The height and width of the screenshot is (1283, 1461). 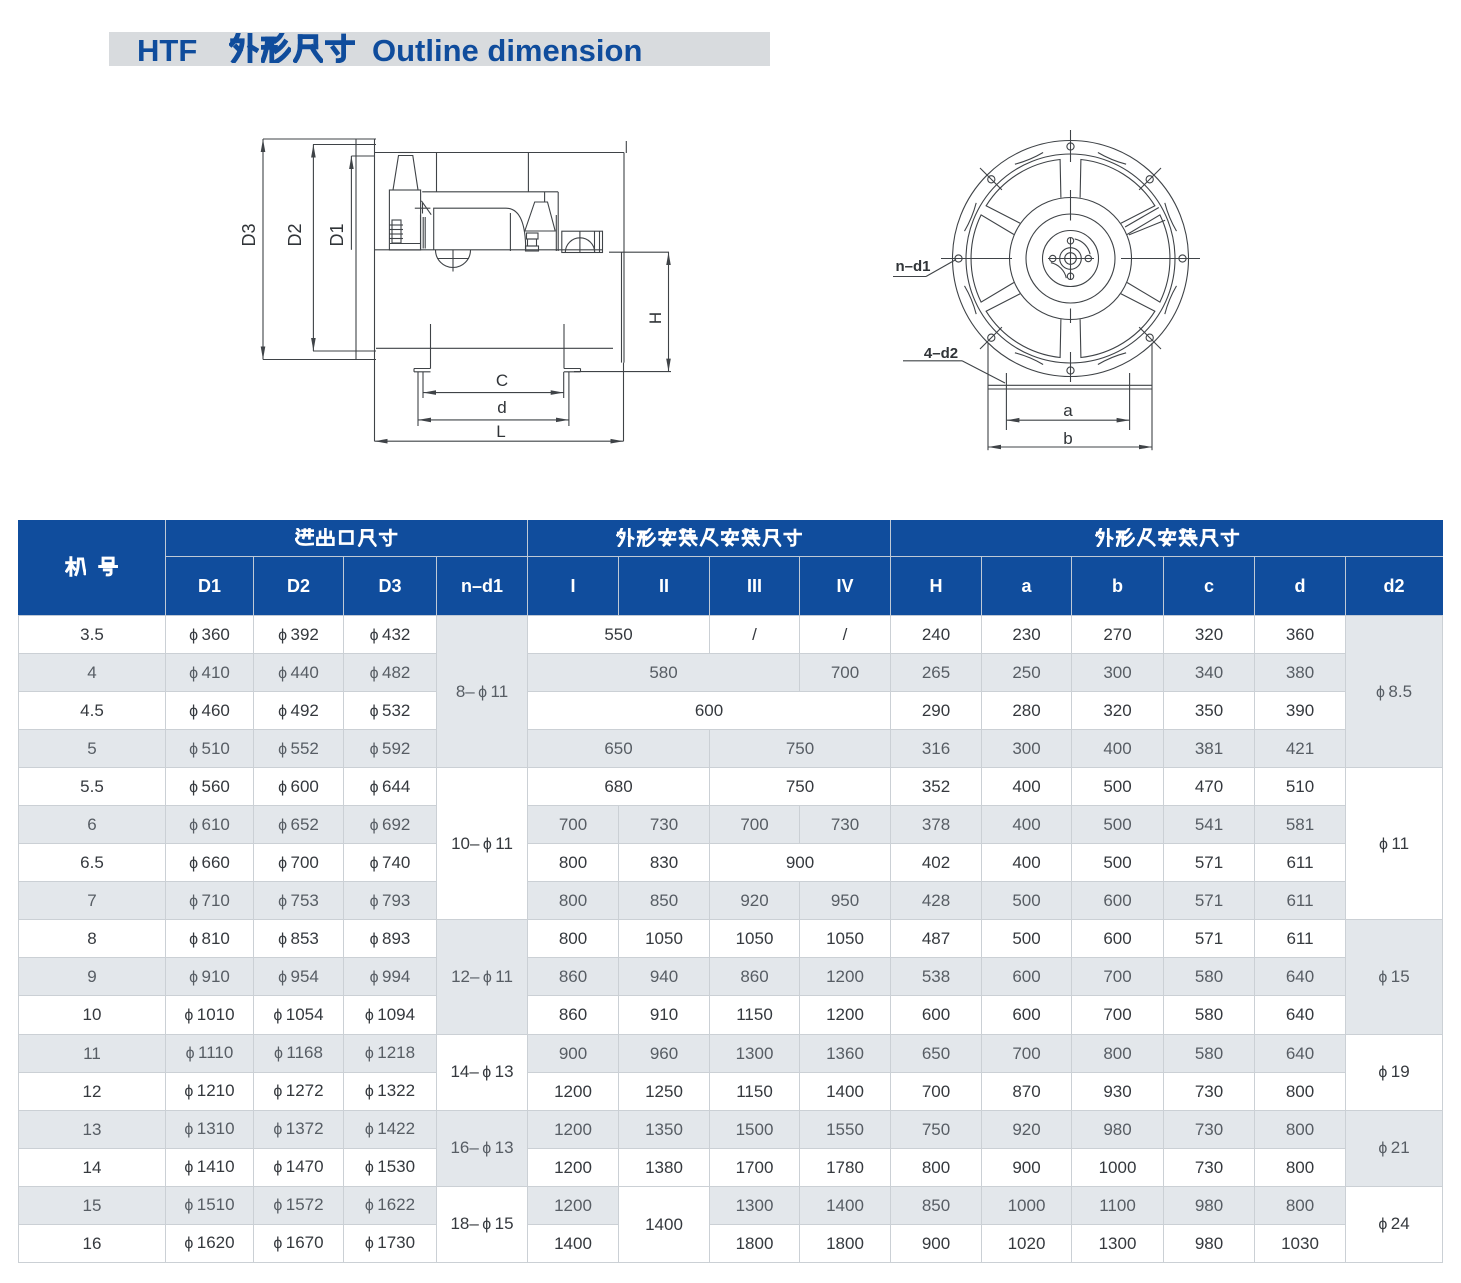 I want to click on svg-text: 4–d2, so click(x=941, y=353).